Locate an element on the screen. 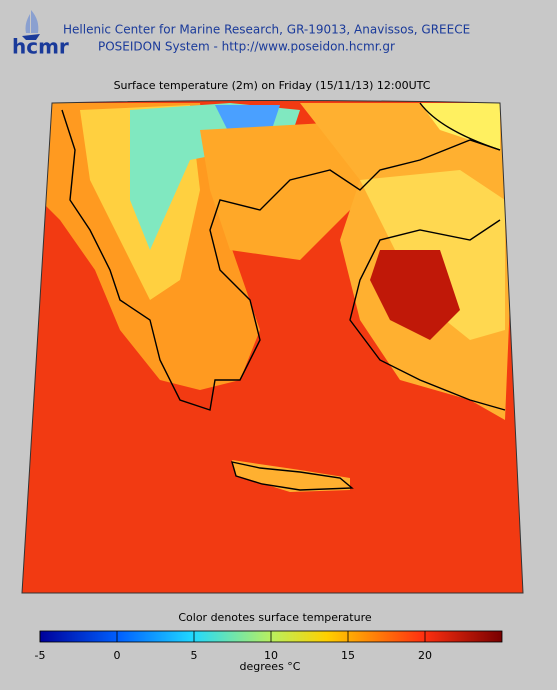 The height and width of the screenshot is (690, 557). logo-text: hcmr is located at coordinates (40, 47).